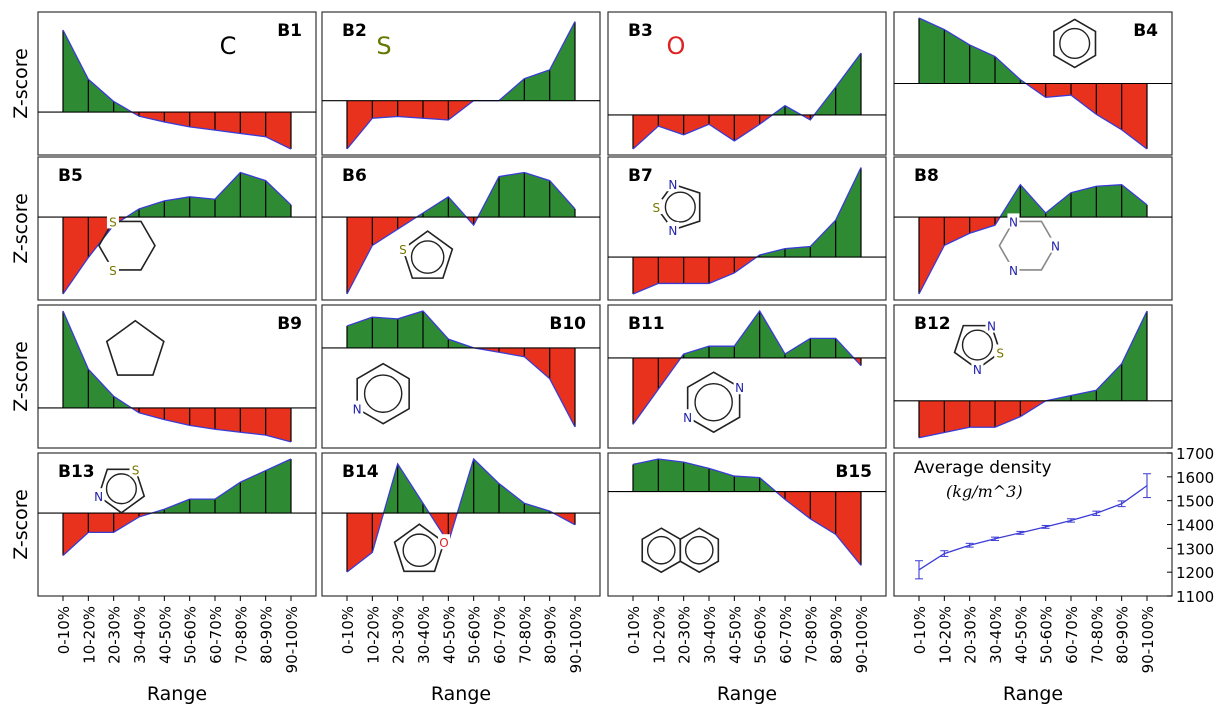 The height and width of the screenshot is (709, 1221). I want to click on y-tick-label: 1700, so click(1195, 454).